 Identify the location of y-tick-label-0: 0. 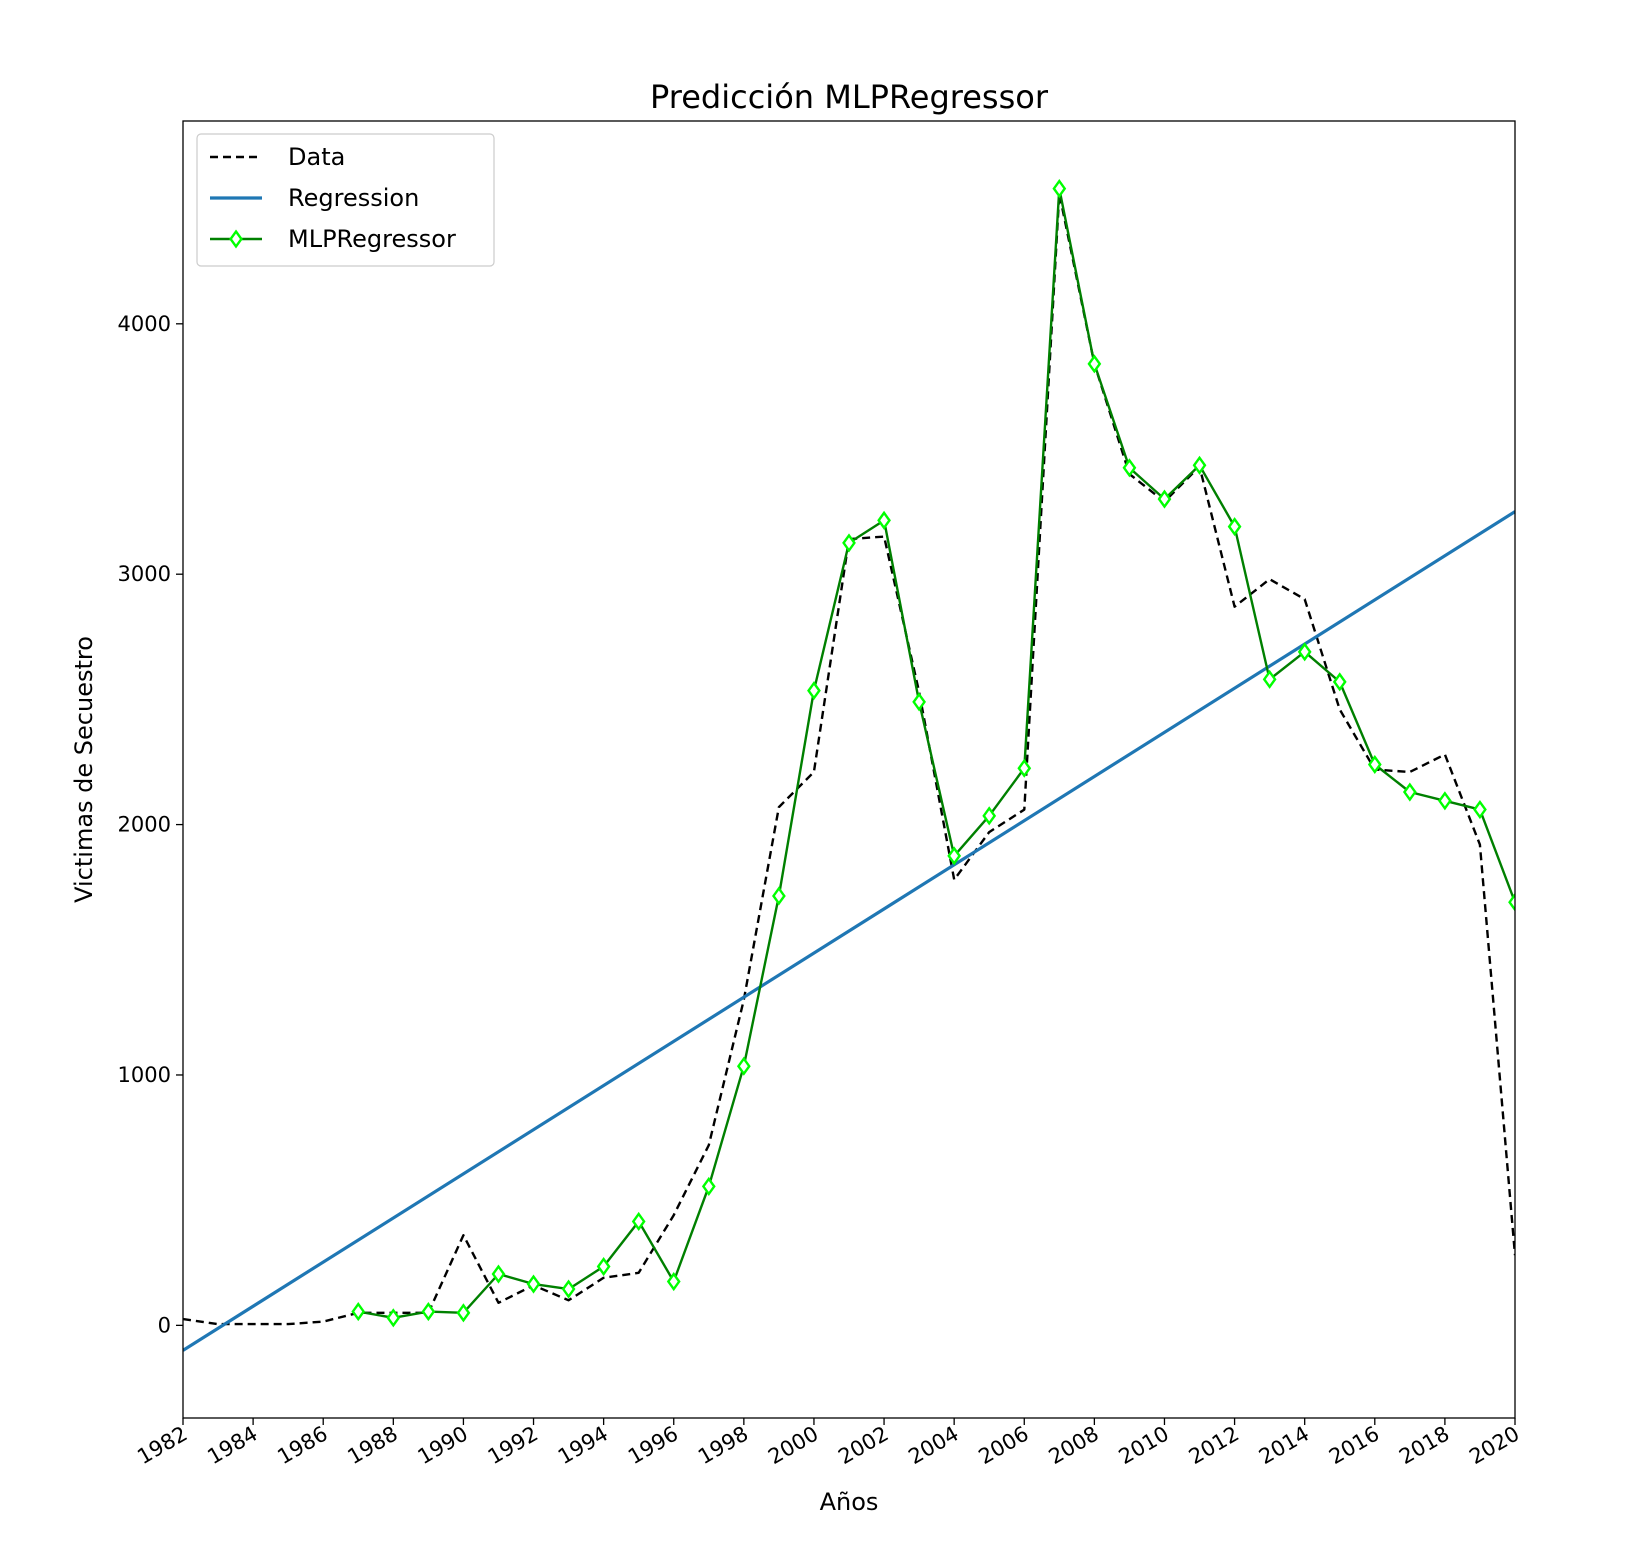
(164, 1325).